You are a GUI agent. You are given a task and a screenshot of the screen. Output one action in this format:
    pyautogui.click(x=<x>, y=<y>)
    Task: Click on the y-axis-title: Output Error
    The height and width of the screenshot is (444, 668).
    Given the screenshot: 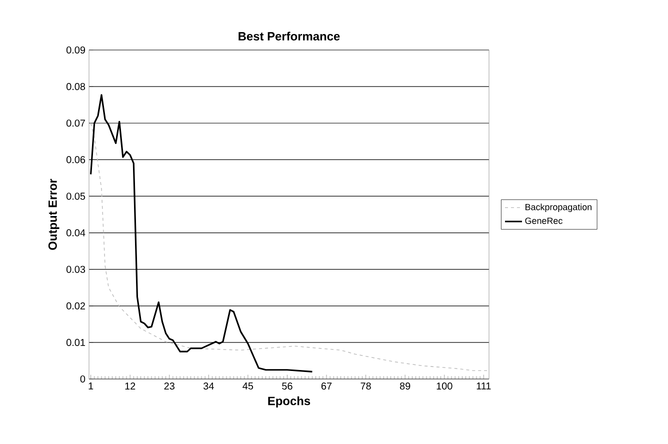 What is the action you would take?
    pyautogui.click(x=54, y=214)
    